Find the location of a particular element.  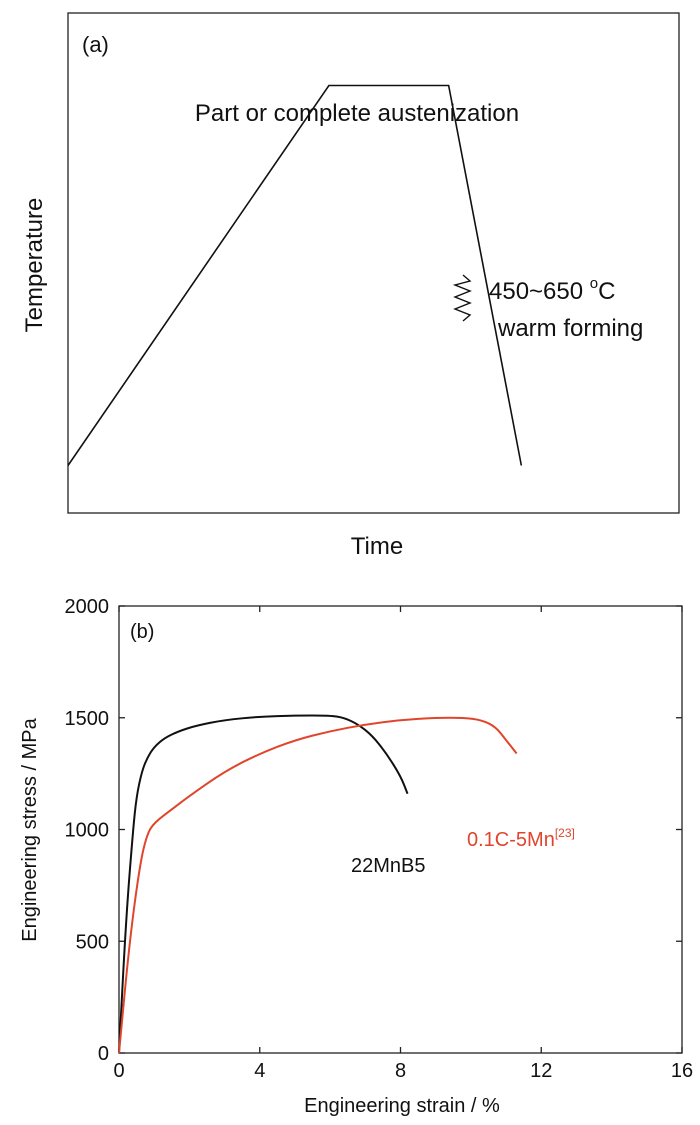

annotation-temperature-range: 450~650 oC is located at coordinates (552, 290).